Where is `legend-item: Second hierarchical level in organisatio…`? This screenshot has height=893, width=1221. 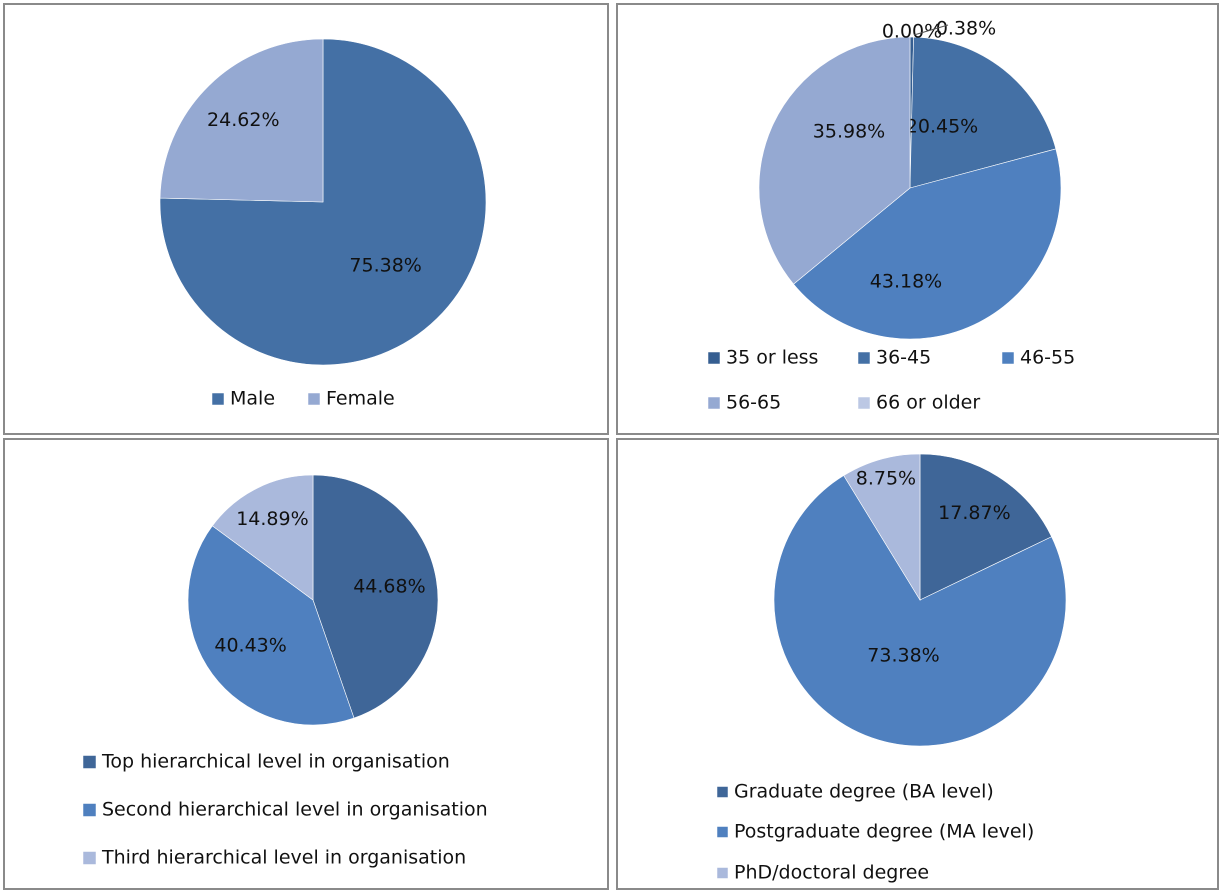 legend-item: Second hierarchical level in organisatio… is located at coordinates (285, 810).